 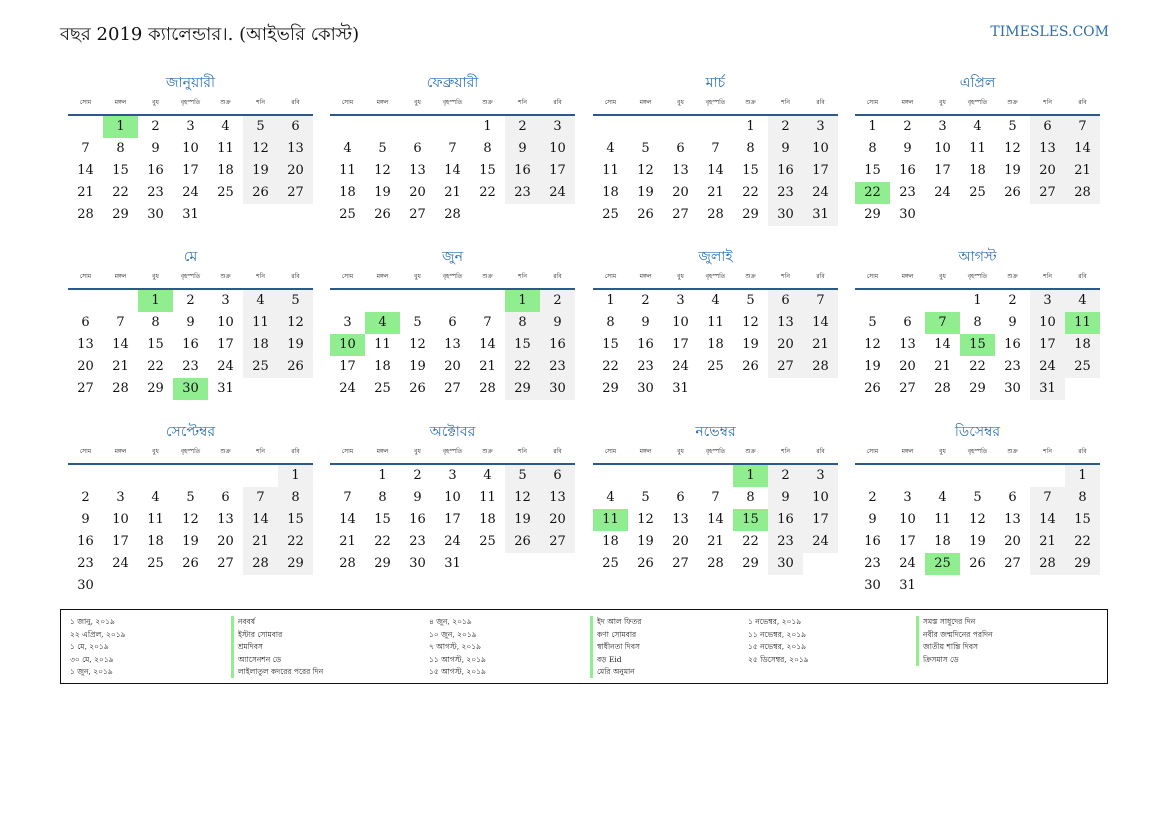 I want to click on day-cell: 5, so click(x=977, y=497).